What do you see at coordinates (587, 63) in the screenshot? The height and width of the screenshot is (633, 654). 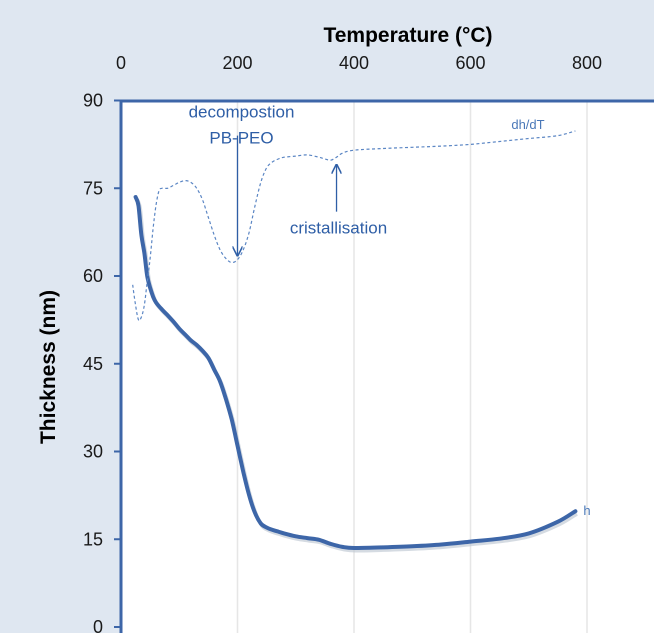 I see `x-tick-label: 800` at bounding box center [587, 63].